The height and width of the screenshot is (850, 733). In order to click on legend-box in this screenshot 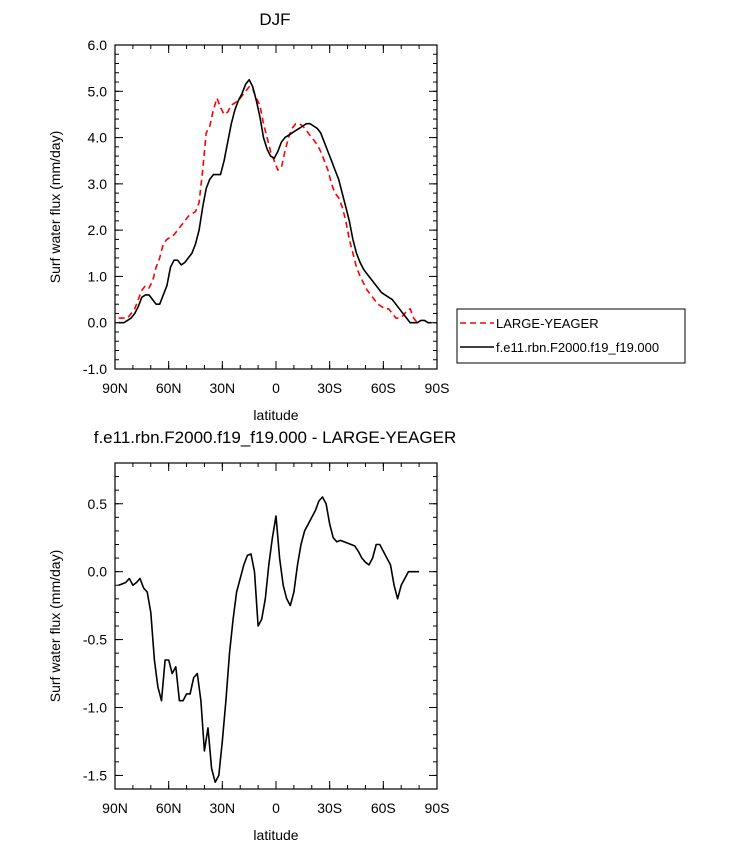, I will do `click(571, 336)`.